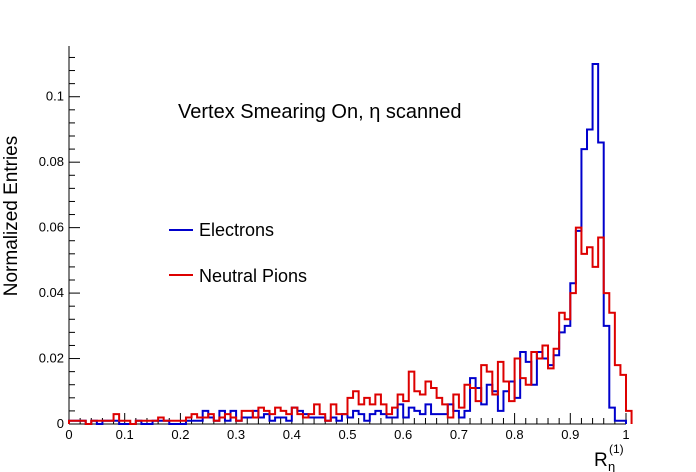  Describe the element at coordinates (11, 216) in the screenshot. I see `y-axis-title: Normalized Entries` at that location.